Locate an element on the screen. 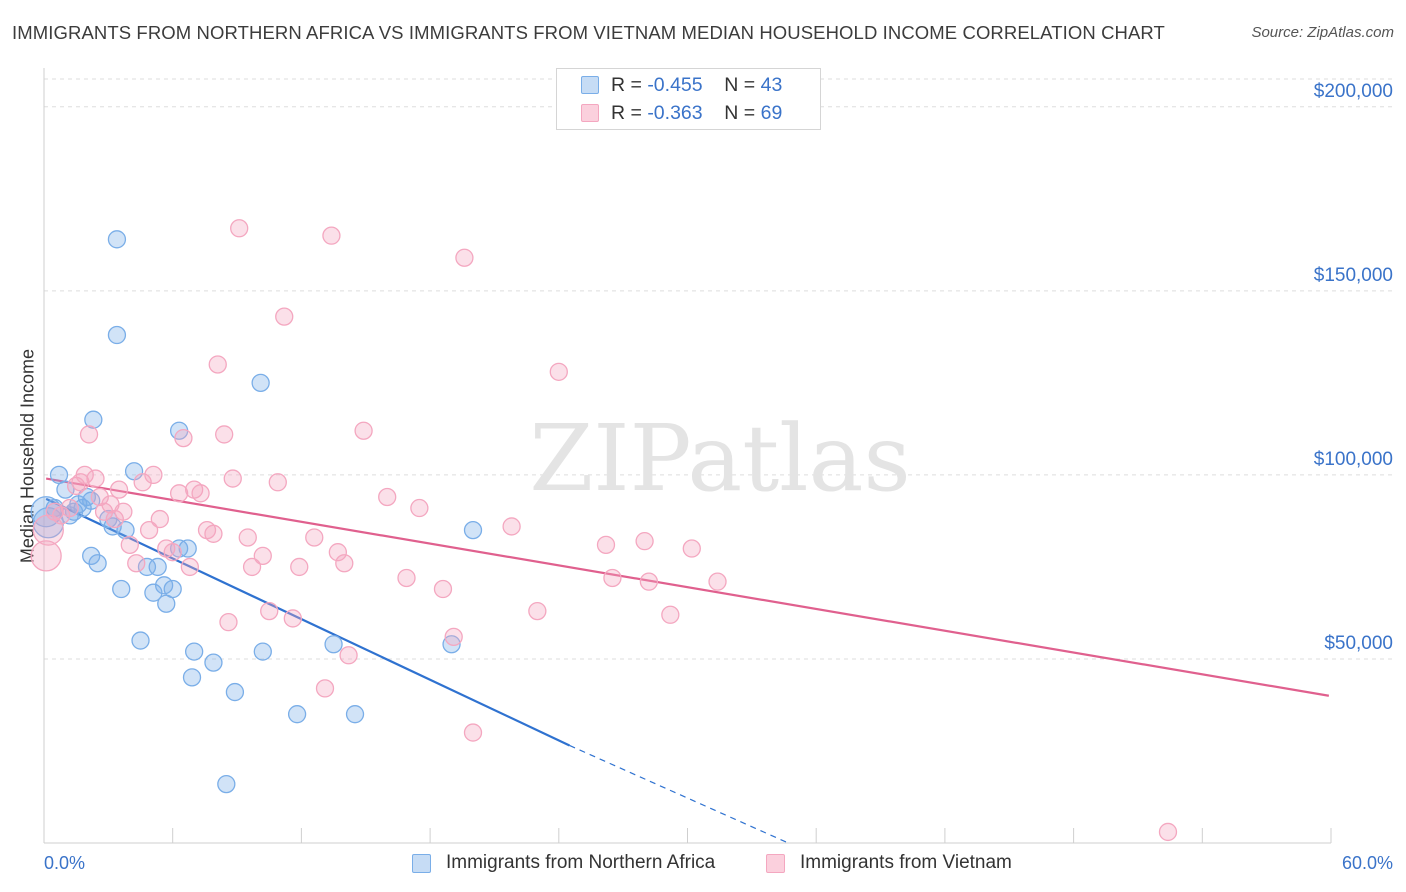 The height and width of the screenshot is (892, 1406). source-credit: Source: ZipAtlas.com is located at coordinates (1322, 32).